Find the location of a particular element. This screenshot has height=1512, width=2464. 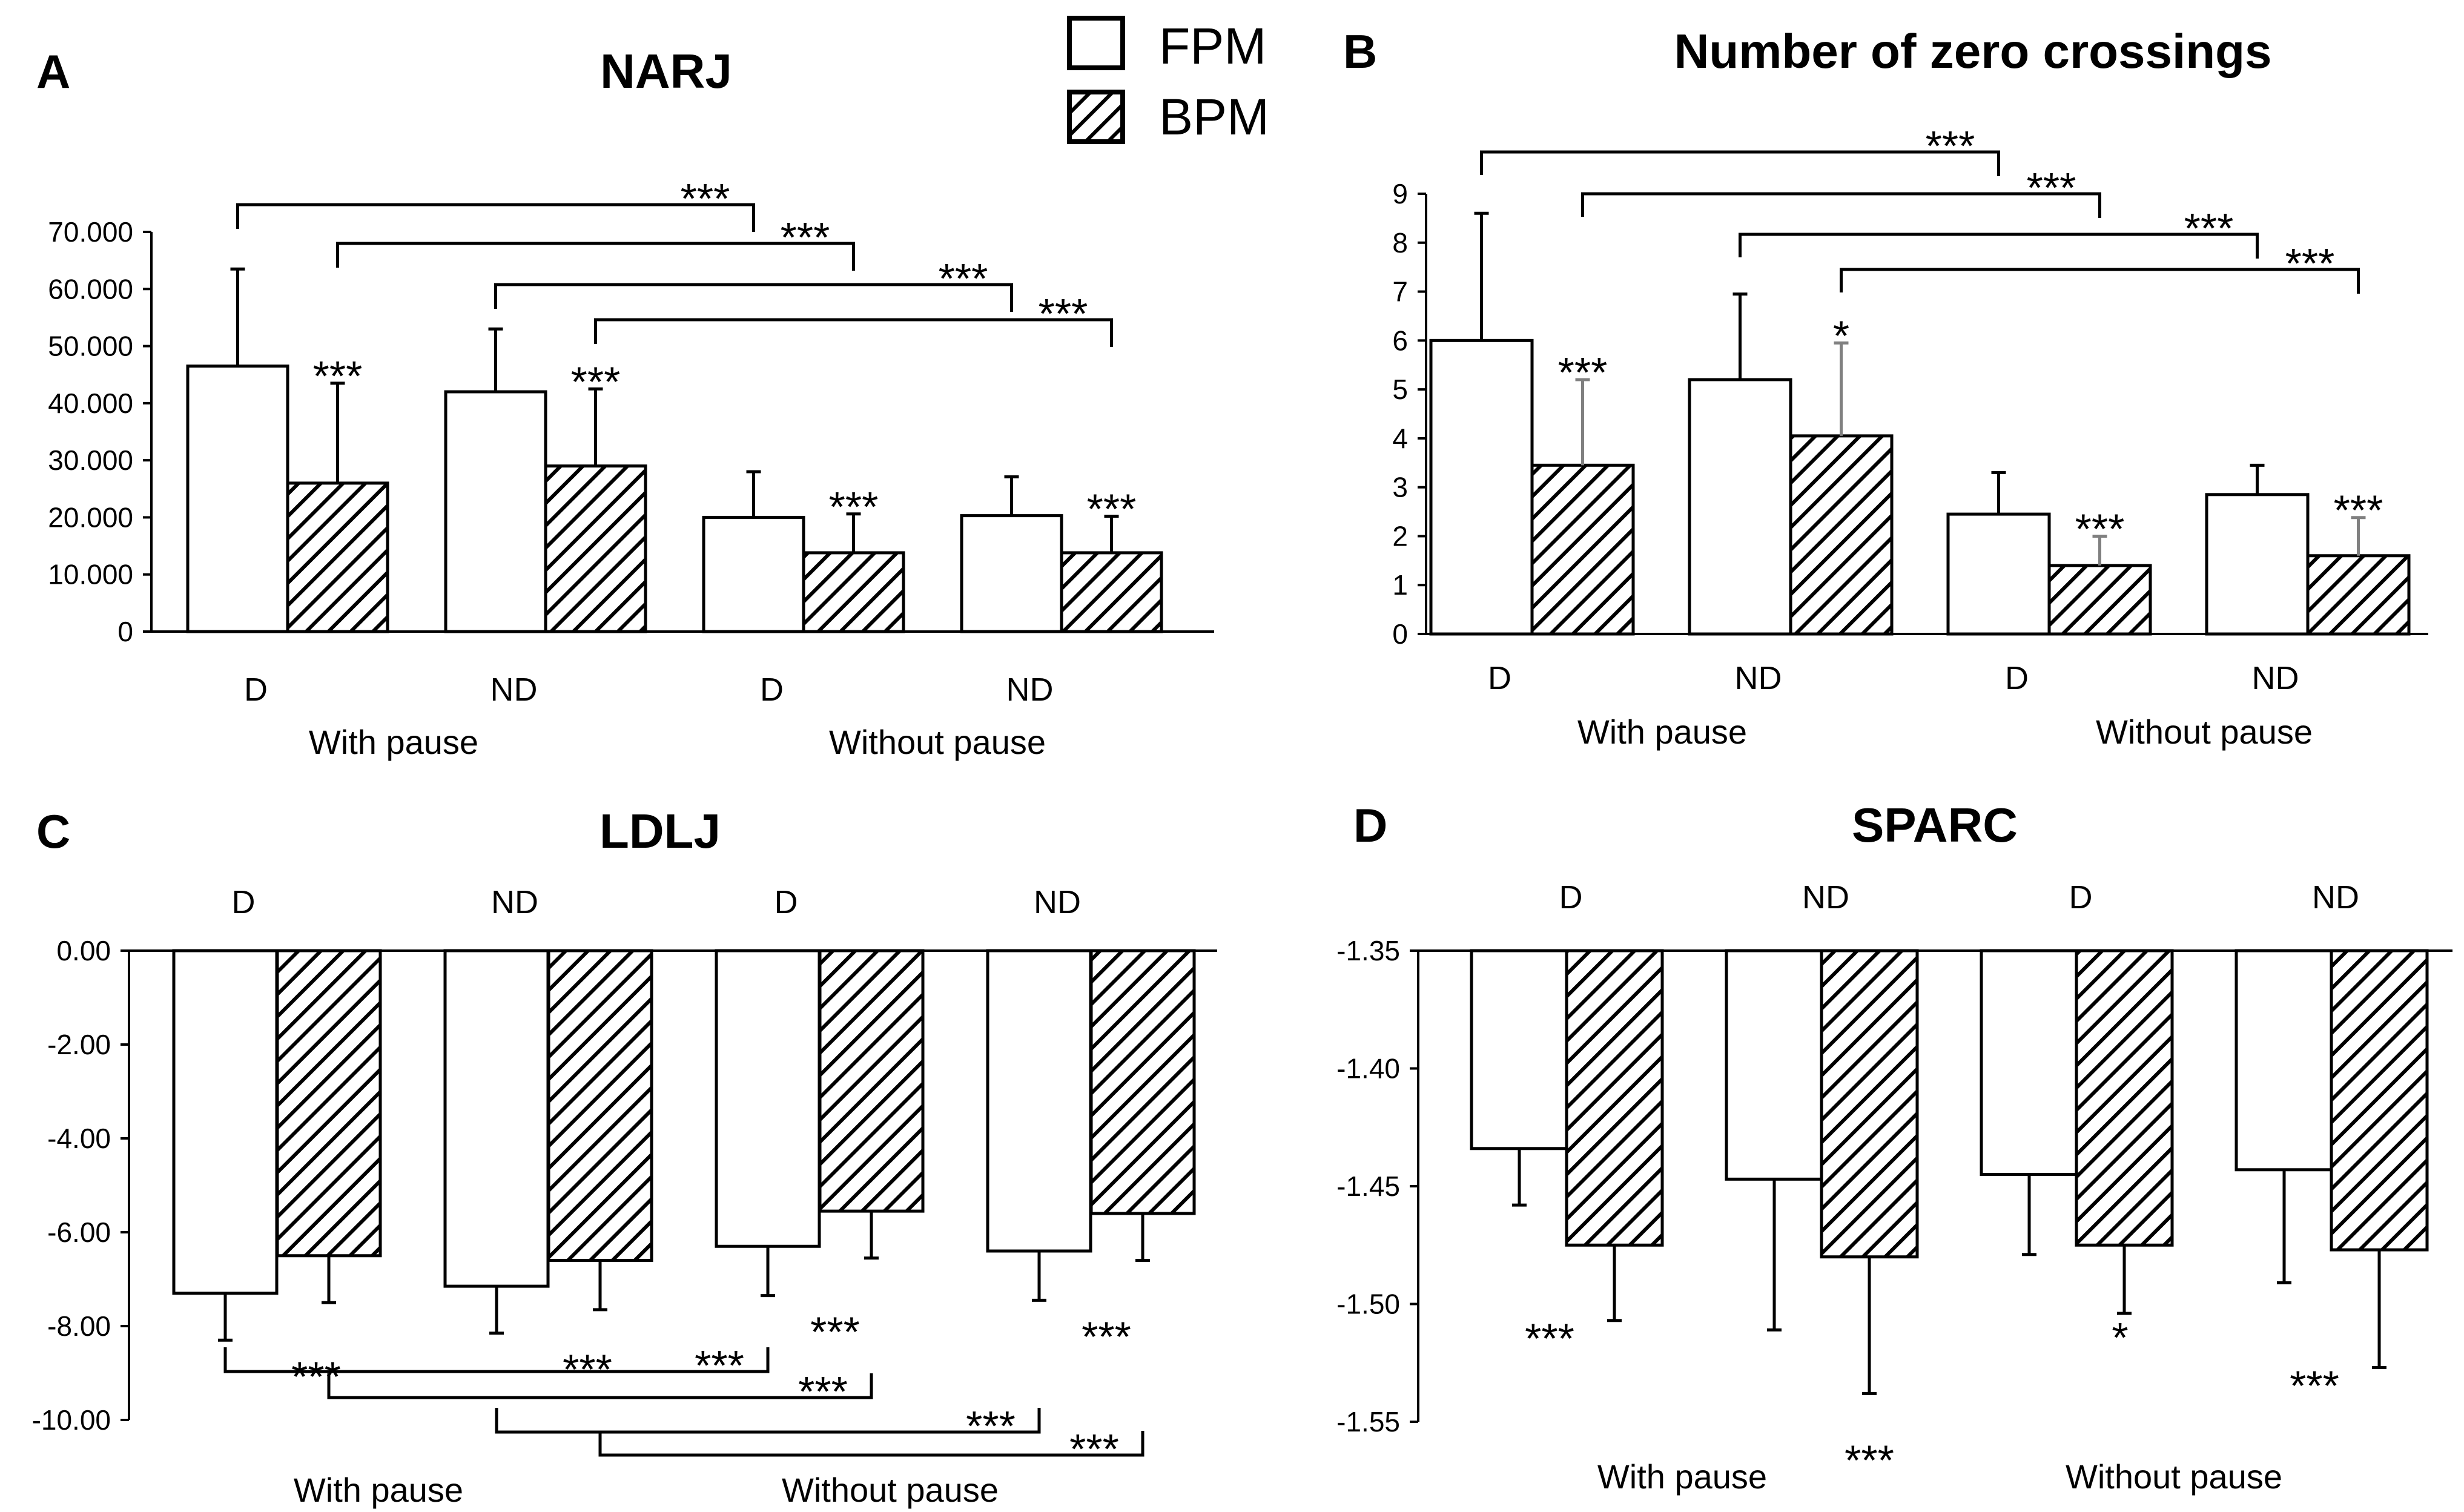

y-tick-label: -6.00 is located at coordinates (79, 1232).